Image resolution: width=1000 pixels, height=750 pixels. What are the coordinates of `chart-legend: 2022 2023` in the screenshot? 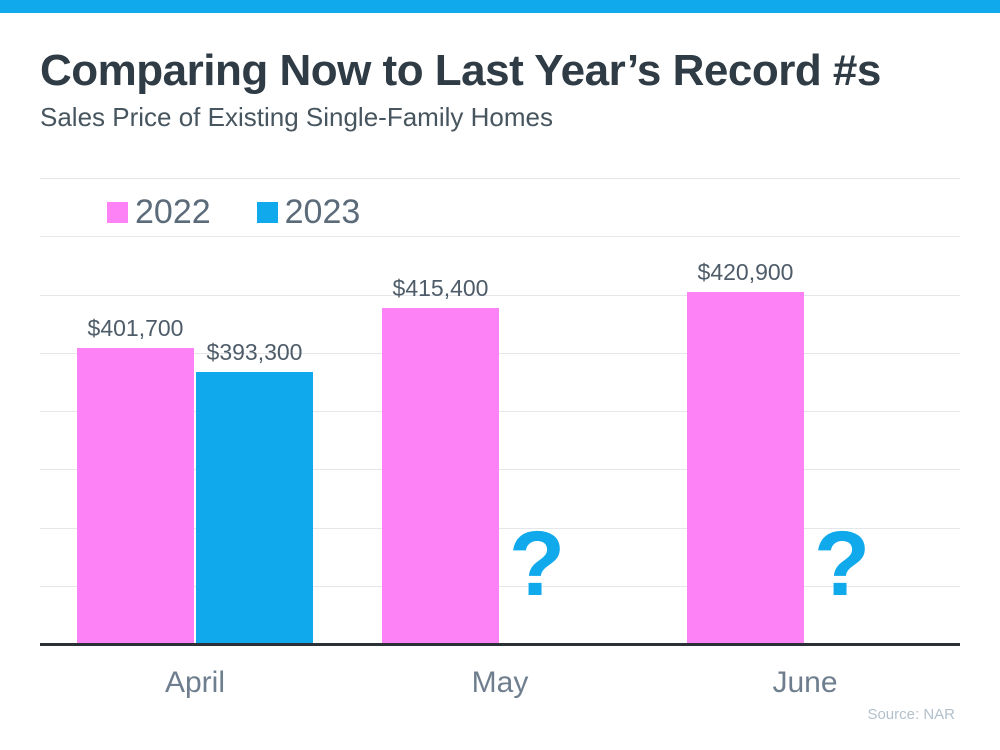 It's located at (233, 212).